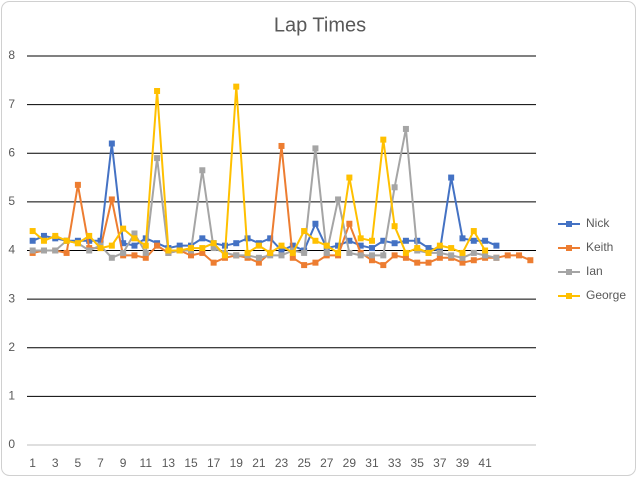 This screenshot has height=480, width=640. I want to click on y-tick-label: 4, so click(11, 250).